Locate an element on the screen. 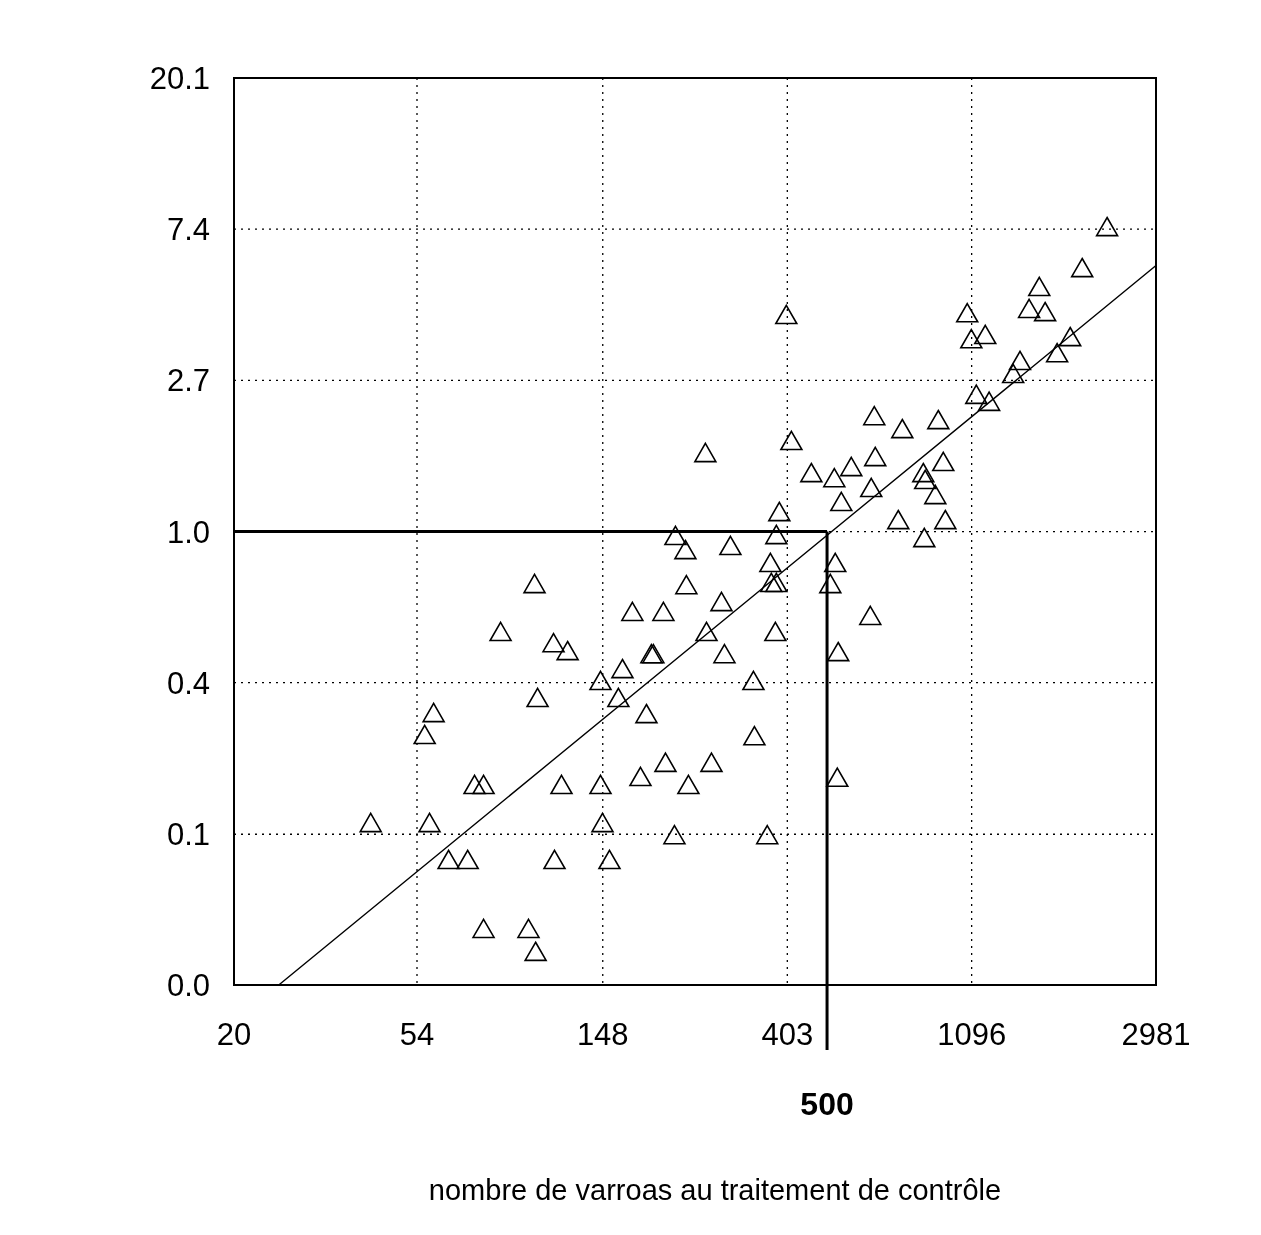  x-tick-label: 2981 is located at coordinates (1156, 1034).